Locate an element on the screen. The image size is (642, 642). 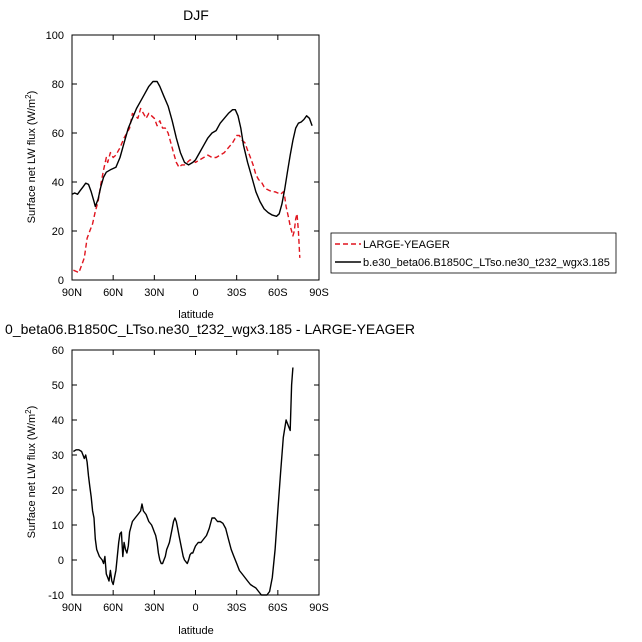
bottom-chart-x-tick-label: 60S is located at coordinates (278, 608).